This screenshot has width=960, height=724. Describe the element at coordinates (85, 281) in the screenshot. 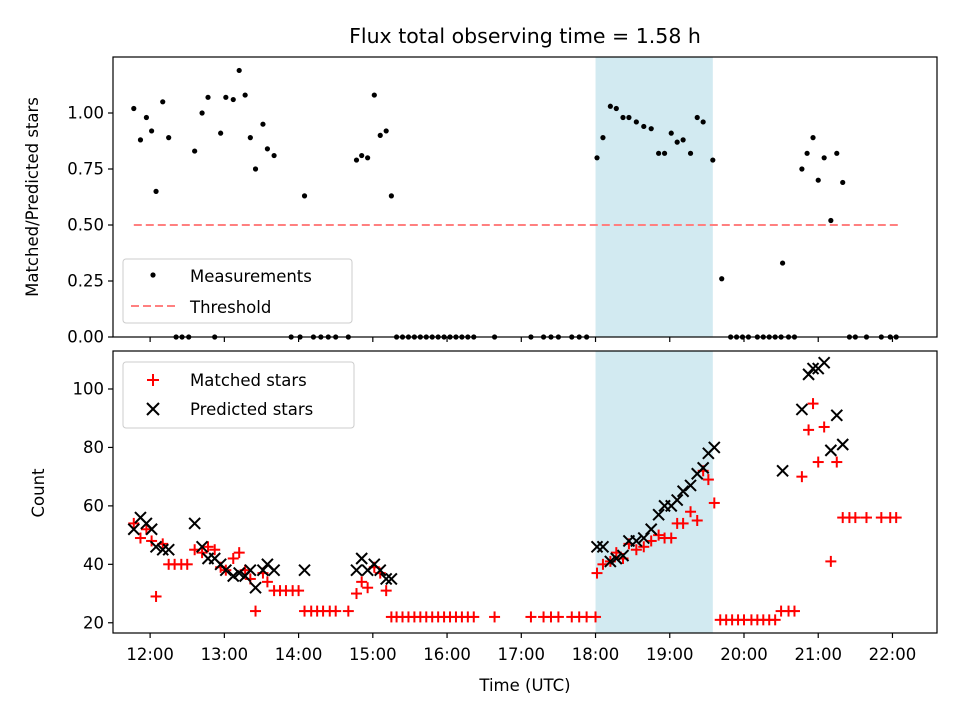

I see `top-y-tick-label: 0.25` at that location.